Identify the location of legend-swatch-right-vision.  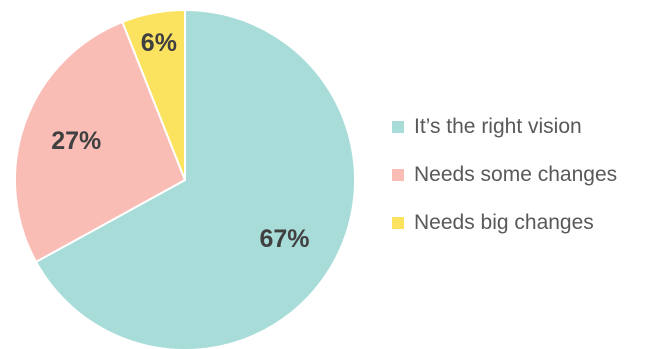
(398, 127).